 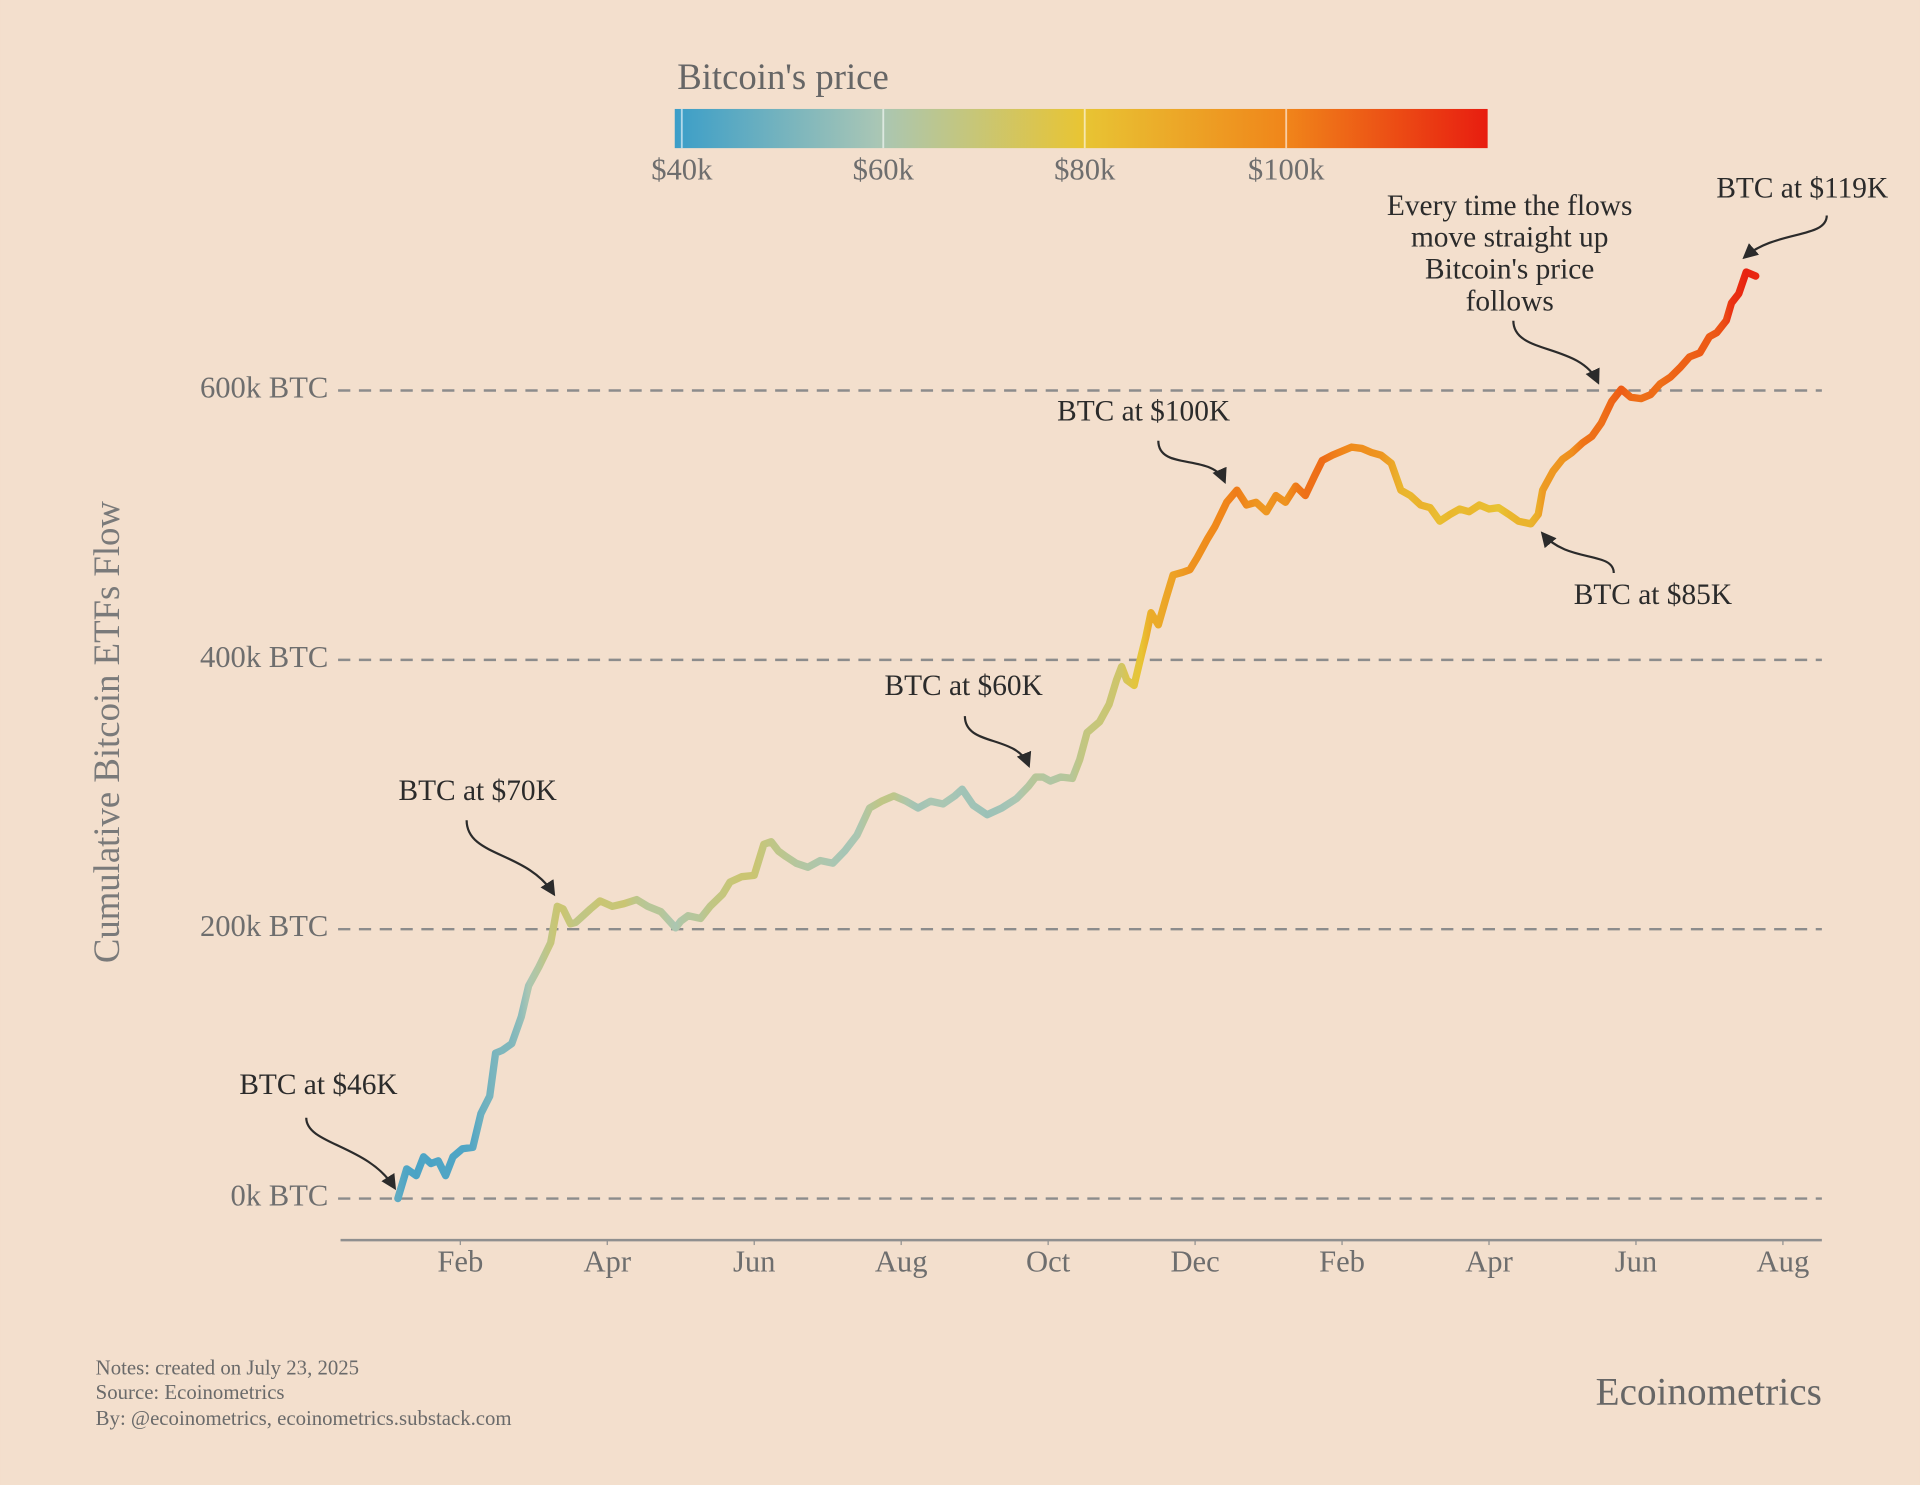 I want to click on annotation: Every time the flows, so click(x=1510, y=206).